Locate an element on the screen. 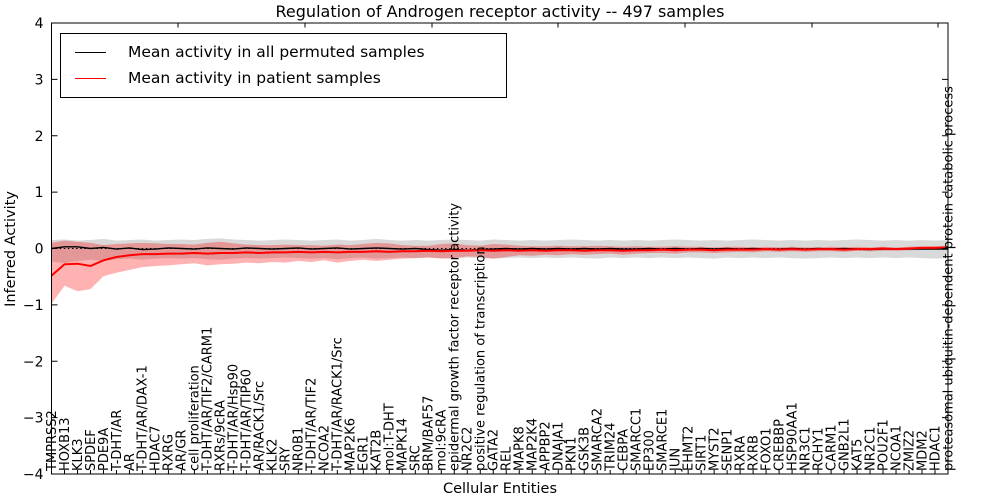 The width and height of the screenshot is (1000, 500). x-tick-label: KAT2B is located at coordinates (377, 450).